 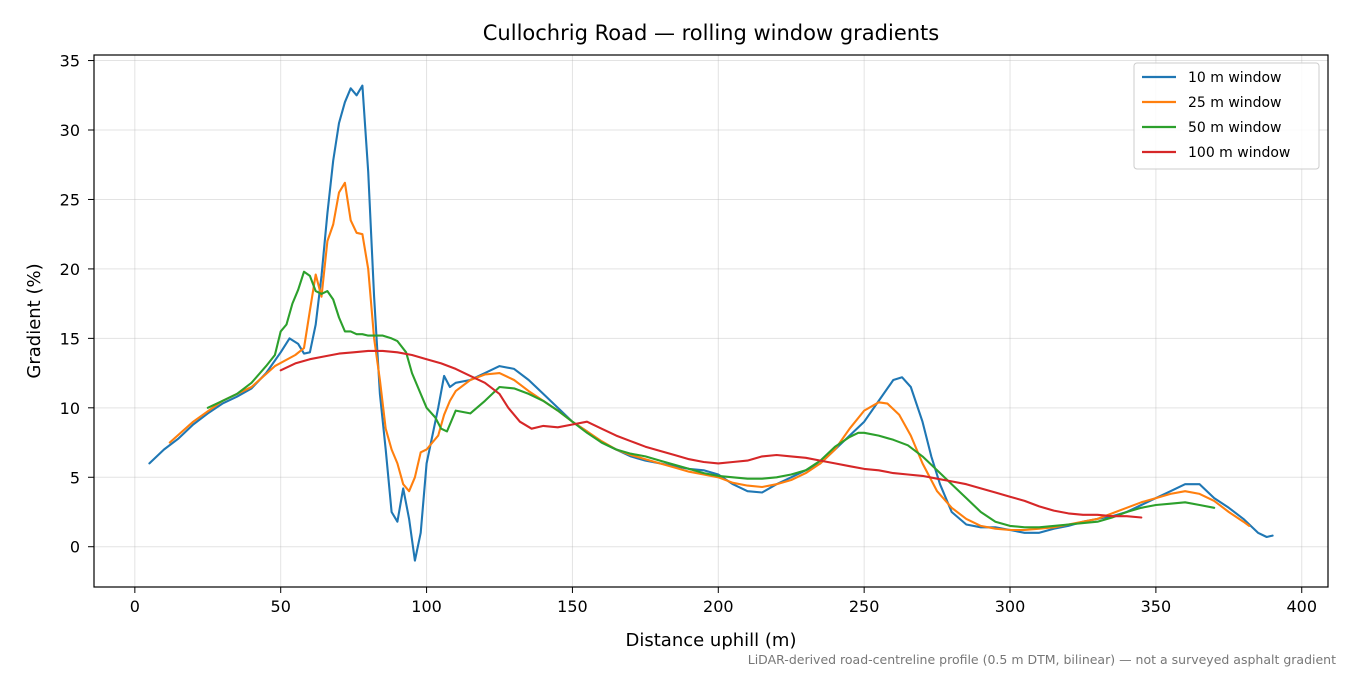 What do you see at coordinates (75, 547) in the screenshot?
I see `y-tick-label: 0` at bounding box center [75, 547].